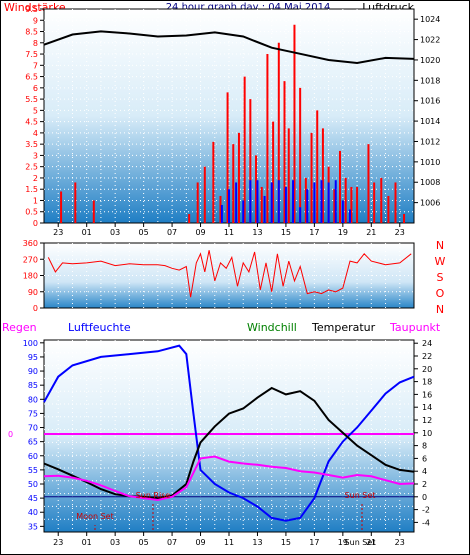 The width and height of the screenshot is (470, 555). I want to click on wind-tick-label: 2, so click(35, 178).